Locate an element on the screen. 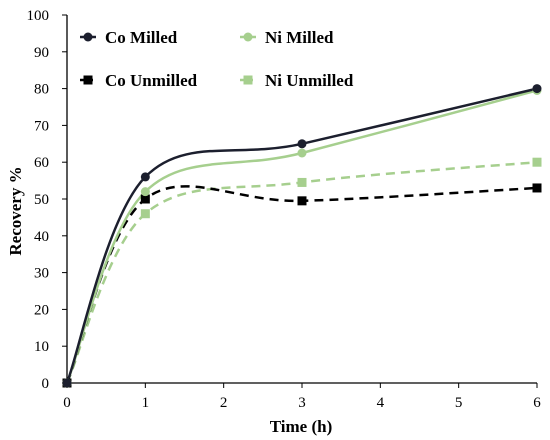 The image size is (550, 440). y-tick-label: 90 is located at coordinates (41, 53).